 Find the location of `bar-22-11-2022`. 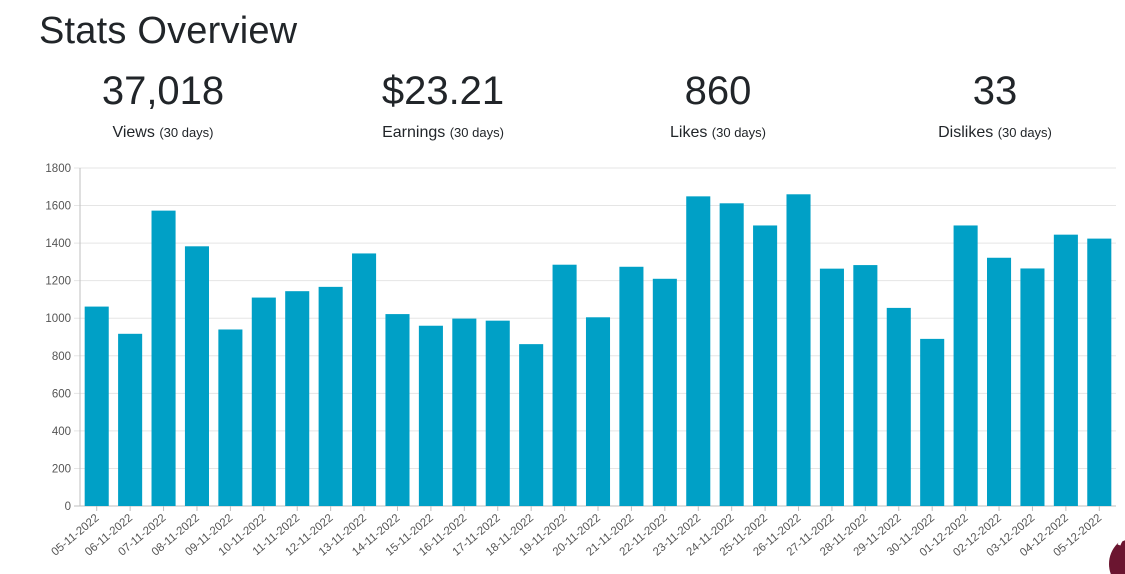

bar-22-11-2022 is located at coordinates (664, 392).